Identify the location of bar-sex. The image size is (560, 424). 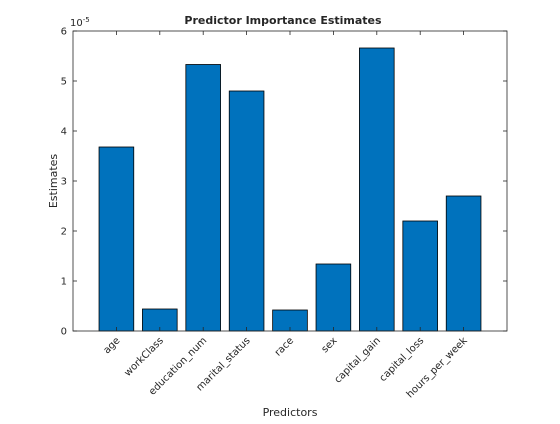
(333, 297).